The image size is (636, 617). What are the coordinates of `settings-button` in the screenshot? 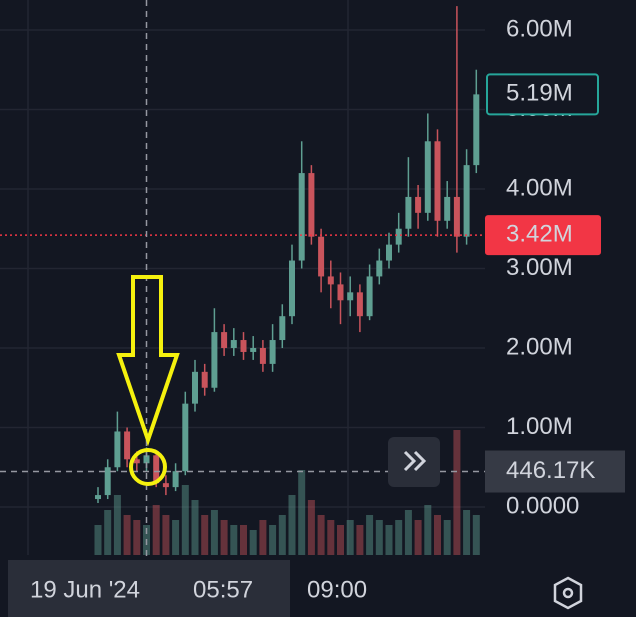 It's located at (568, 593).